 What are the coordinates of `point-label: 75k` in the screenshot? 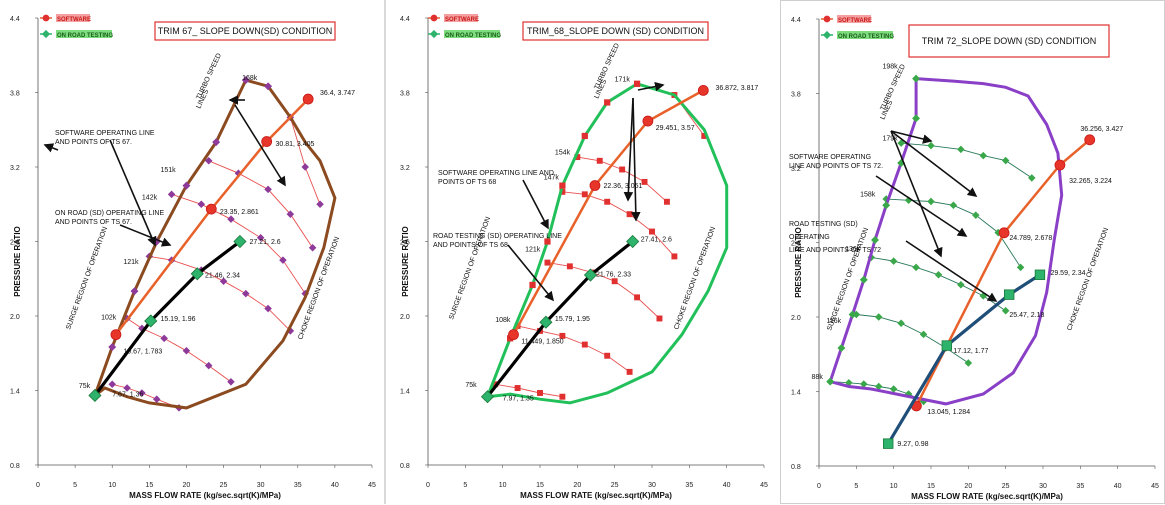 It's located at (85, 386).